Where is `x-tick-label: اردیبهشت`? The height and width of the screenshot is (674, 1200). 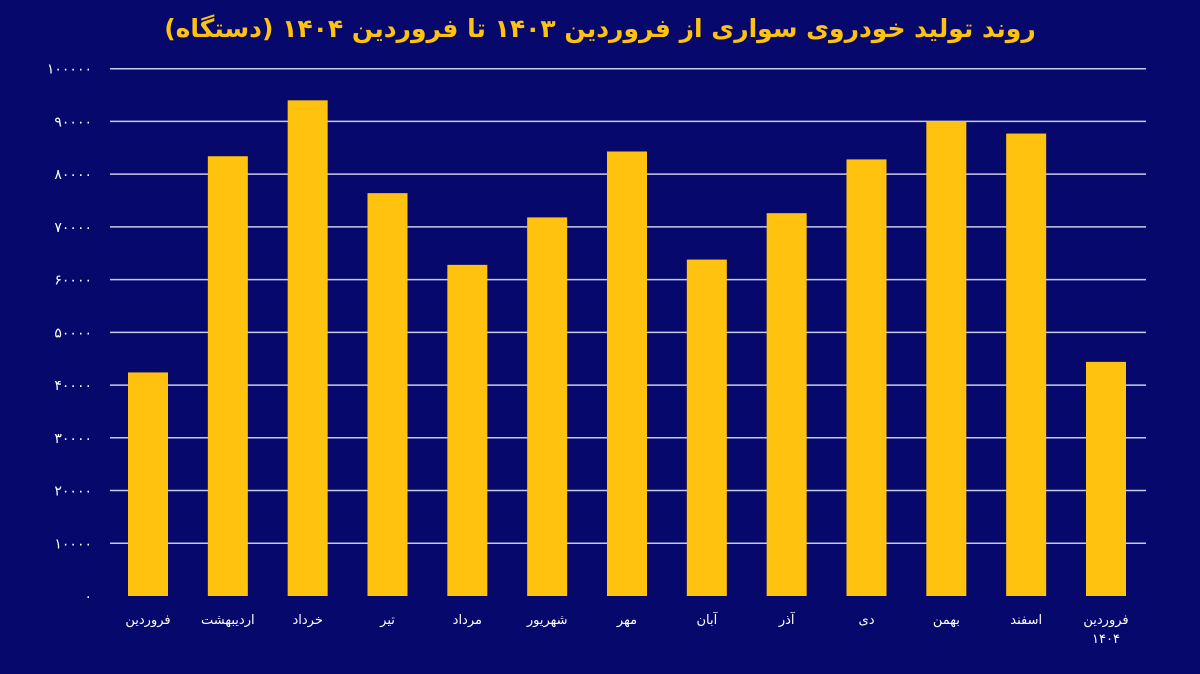
x-tick-label: اردیبهشت is located at coordinates (228, 620).